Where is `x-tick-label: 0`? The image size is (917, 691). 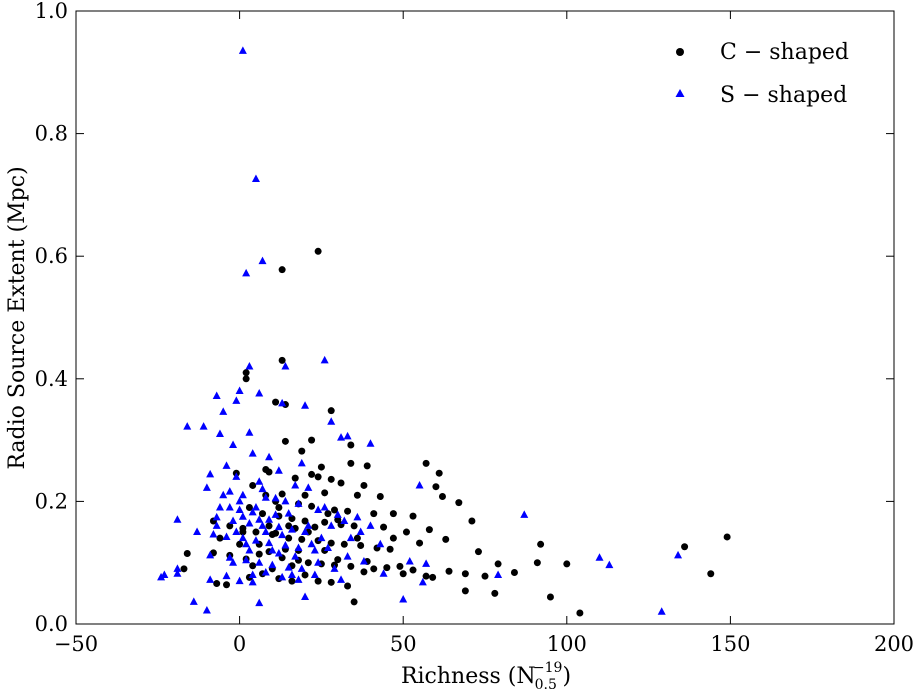 x-tick-label: 0 is located at coordinates (239, 644).